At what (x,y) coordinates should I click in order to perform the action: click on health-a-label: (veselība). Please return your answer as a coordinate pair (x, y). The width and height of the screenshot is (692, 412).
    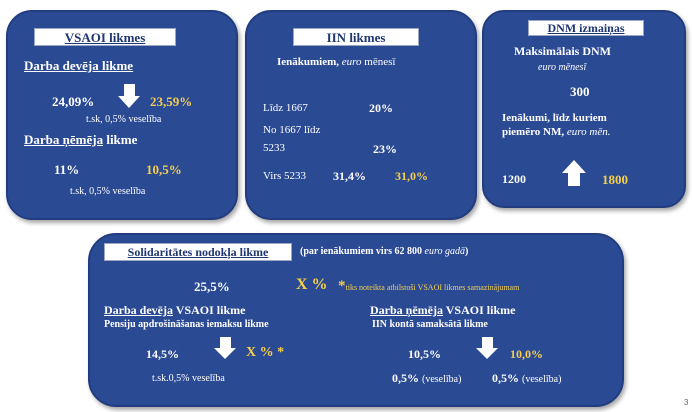
    Looking at the image, I should click on (442, 379).